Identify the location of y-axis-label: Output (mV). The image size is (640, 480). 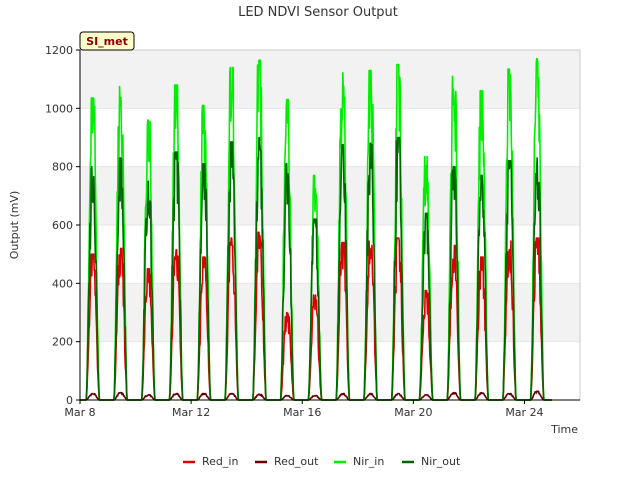
(14, 225).